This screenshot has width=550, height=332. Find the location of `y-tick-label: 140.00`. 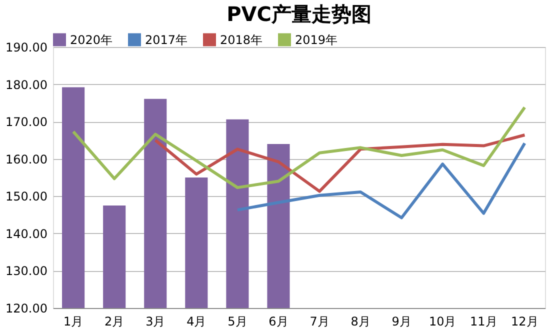

y-tick-label: 140.00 is located at coordinates (27, 233).